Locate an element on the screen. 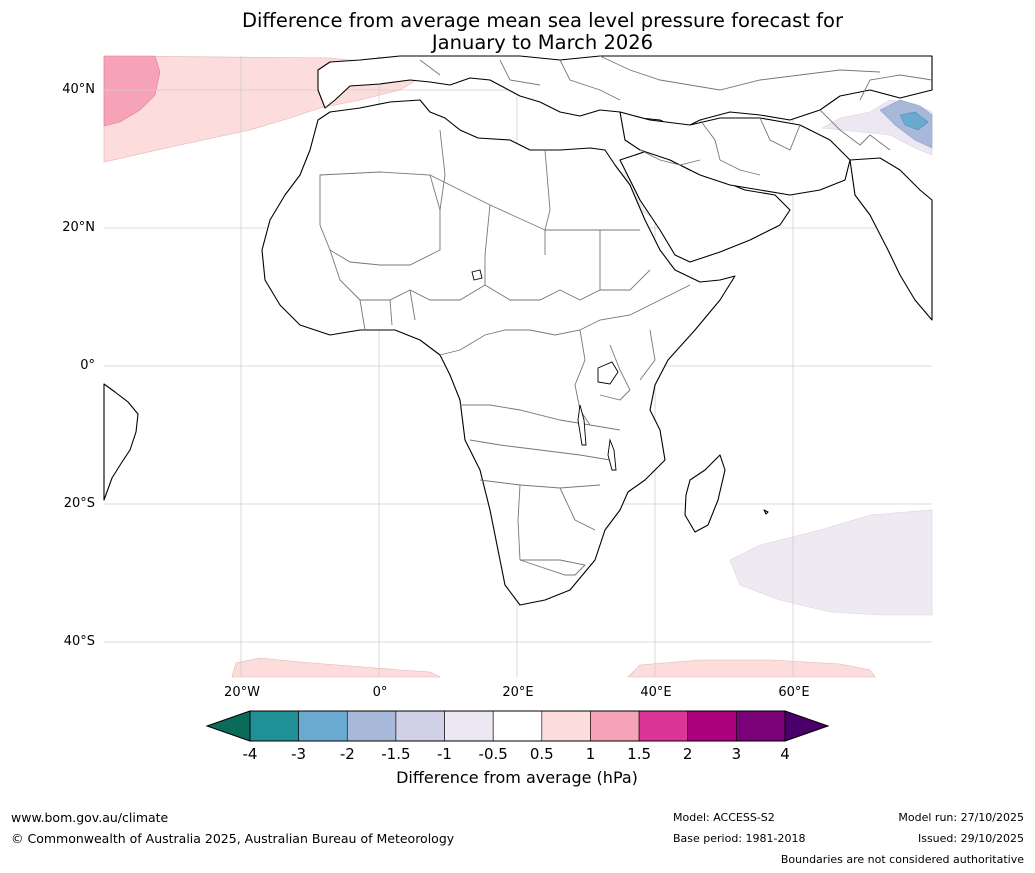  lake-malawi is located at coordinates (612, 454).